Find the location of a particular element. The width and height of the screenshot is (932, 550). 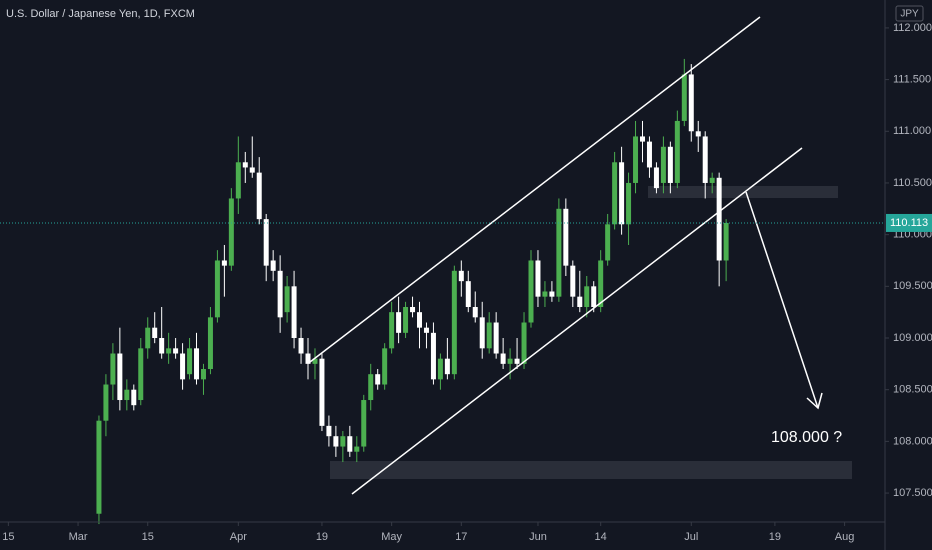

arrow-head is located at coordinates (814, 401).